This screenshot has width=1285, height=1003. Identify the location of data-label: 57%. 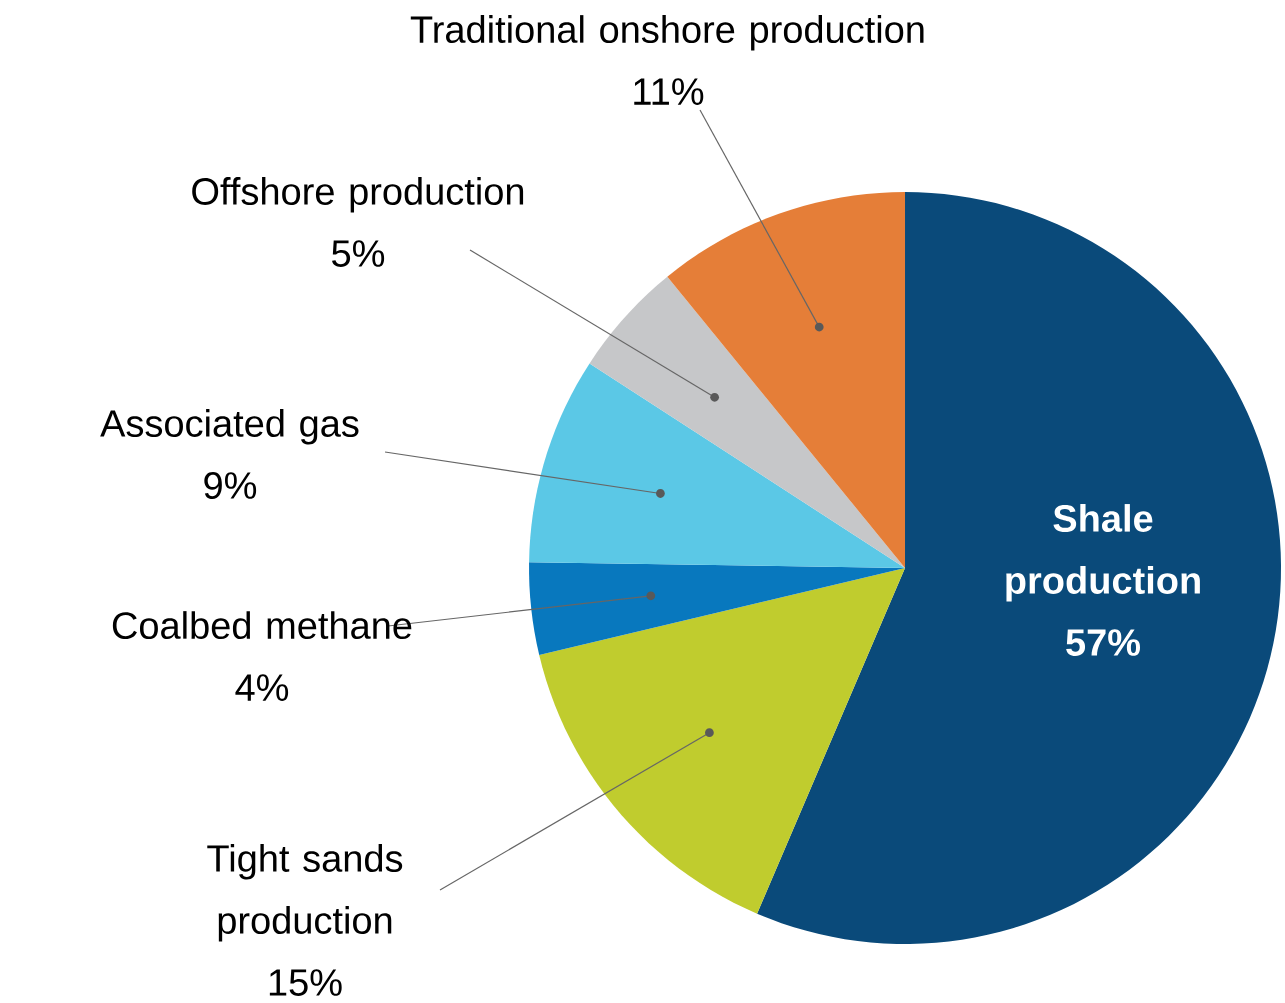
(1103, 642).